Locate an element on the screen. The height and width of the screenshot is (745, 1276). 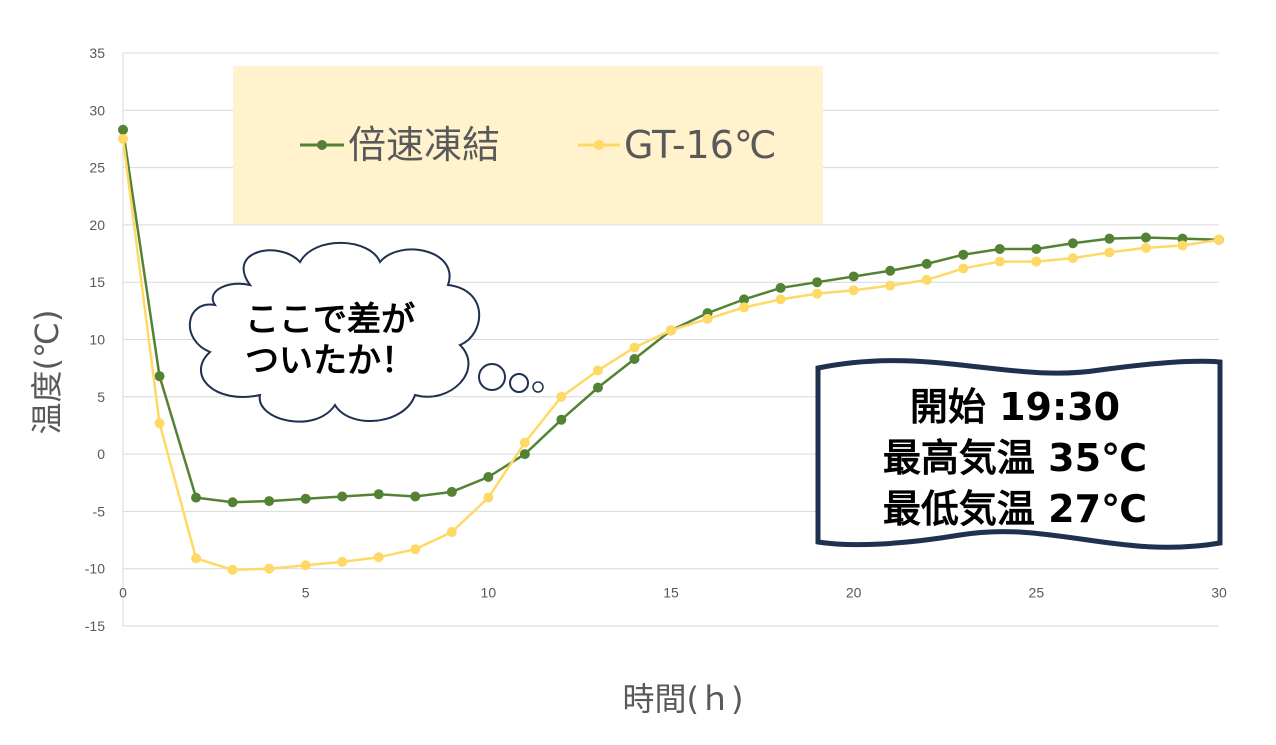
x-tick-label: 5 is located at coordinates (306, 593).